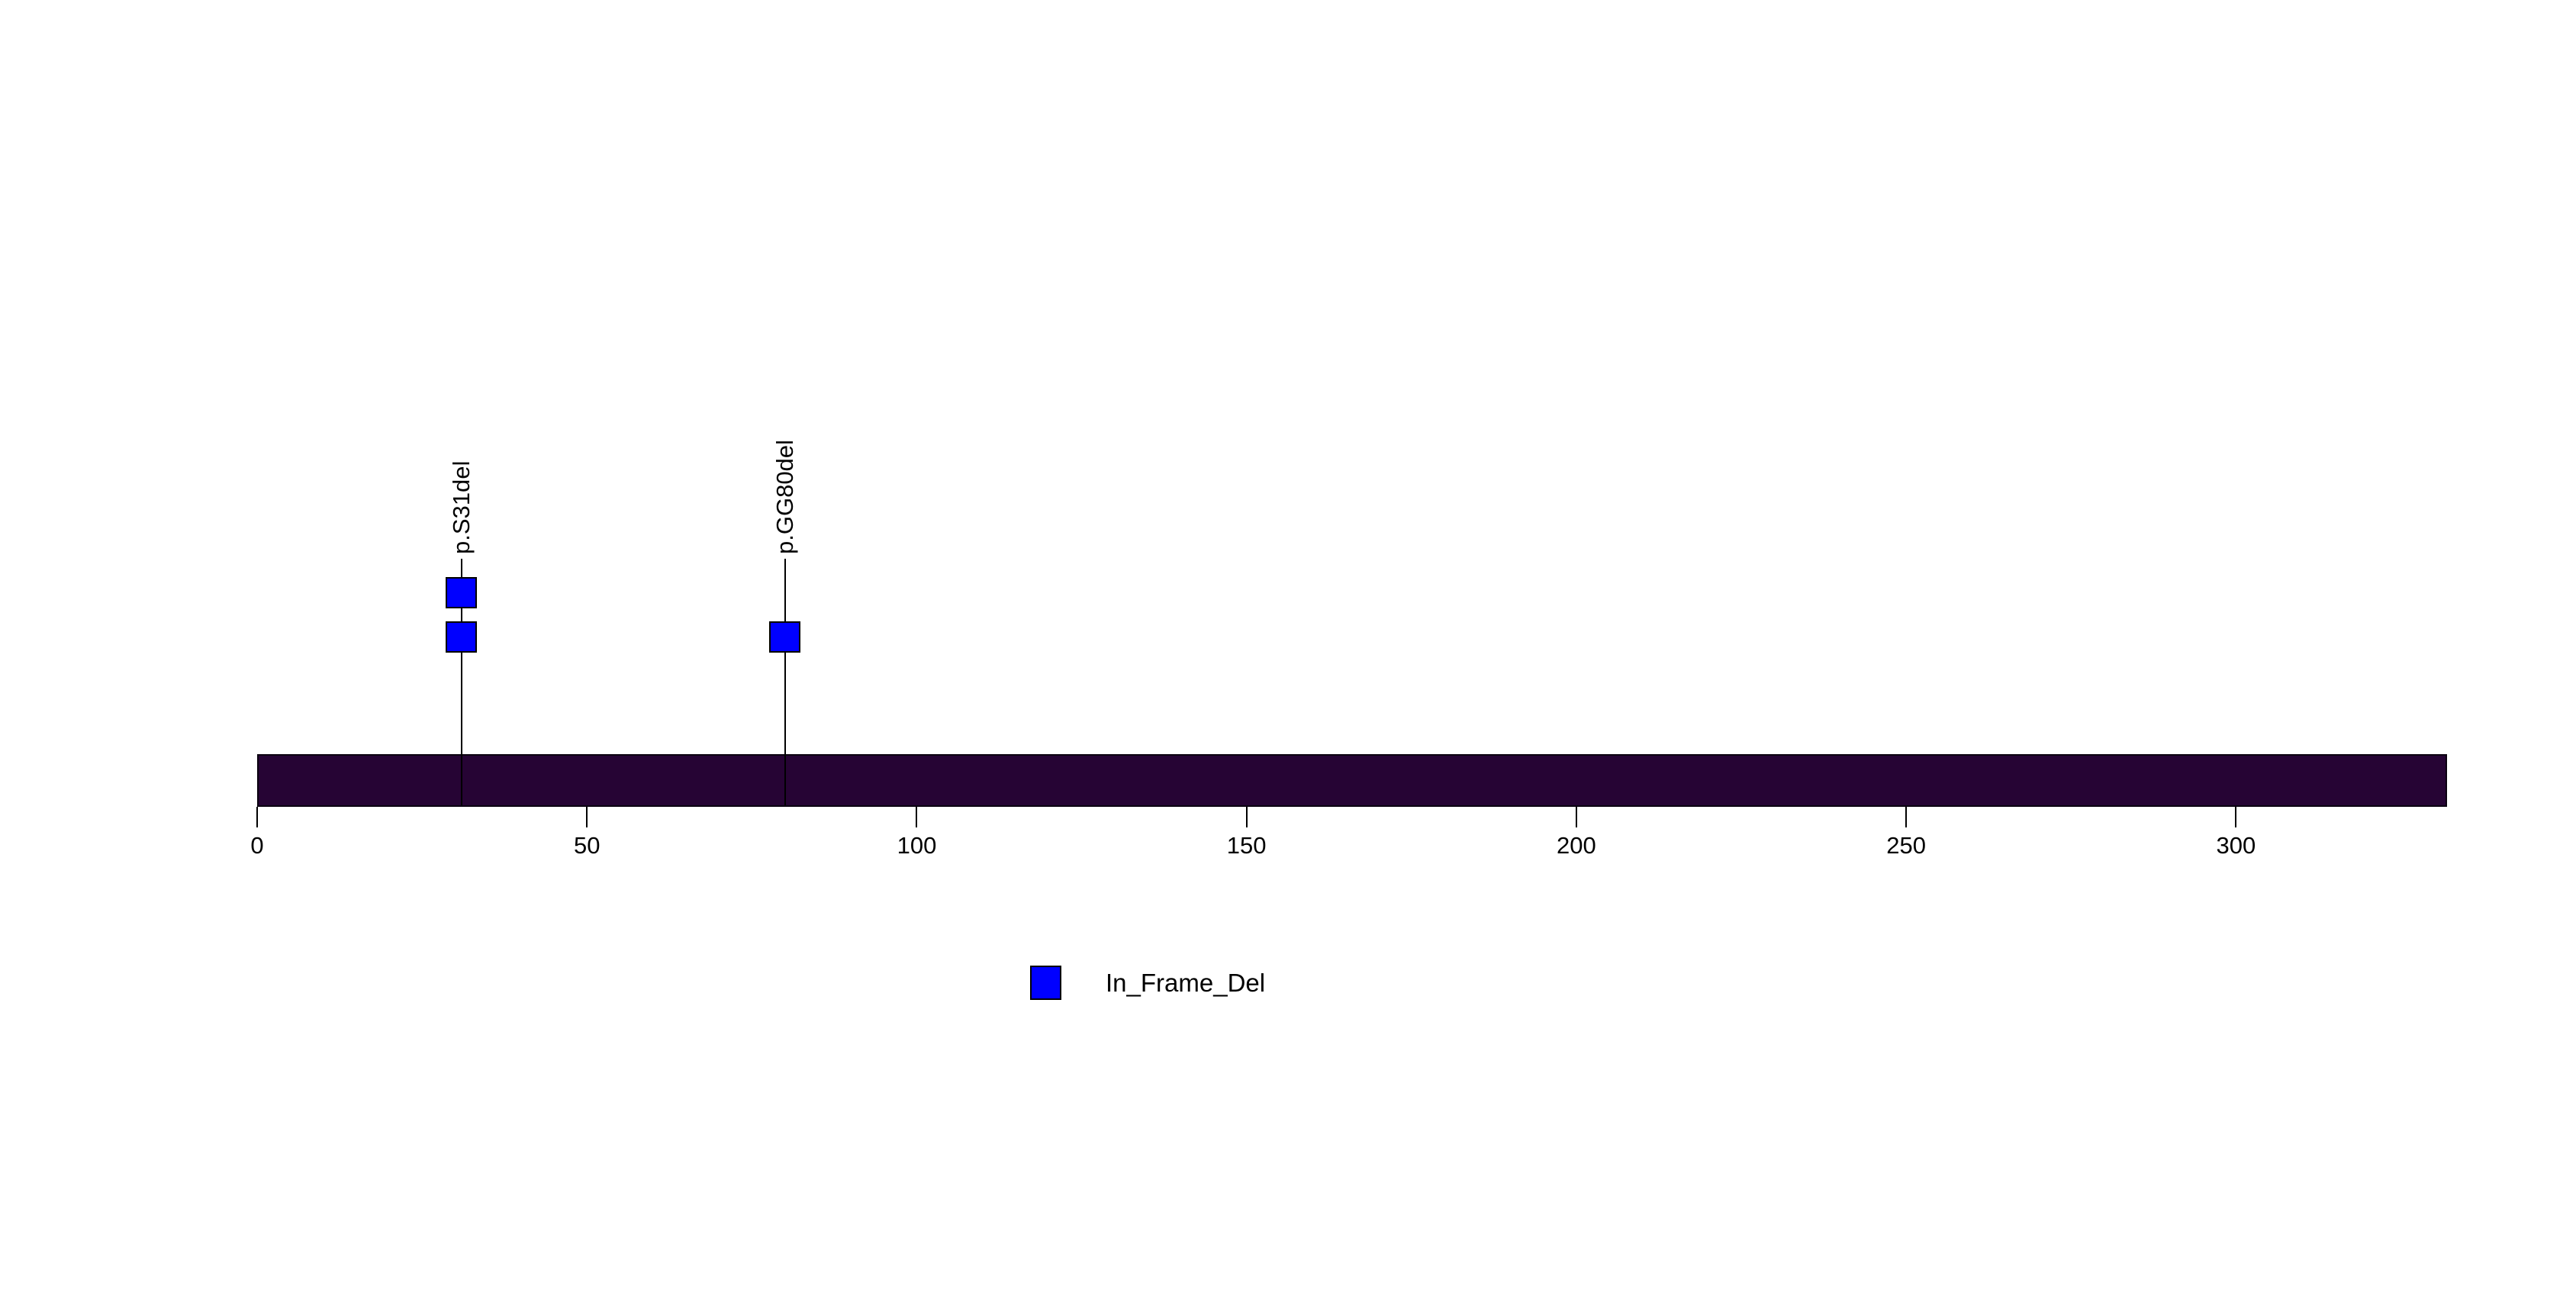 The width and height of the screenshot is (2576, 1290). Describe the element at coordinates (461, 507) in the screenshot. I see `mutation-label: p.S31del` at that location.